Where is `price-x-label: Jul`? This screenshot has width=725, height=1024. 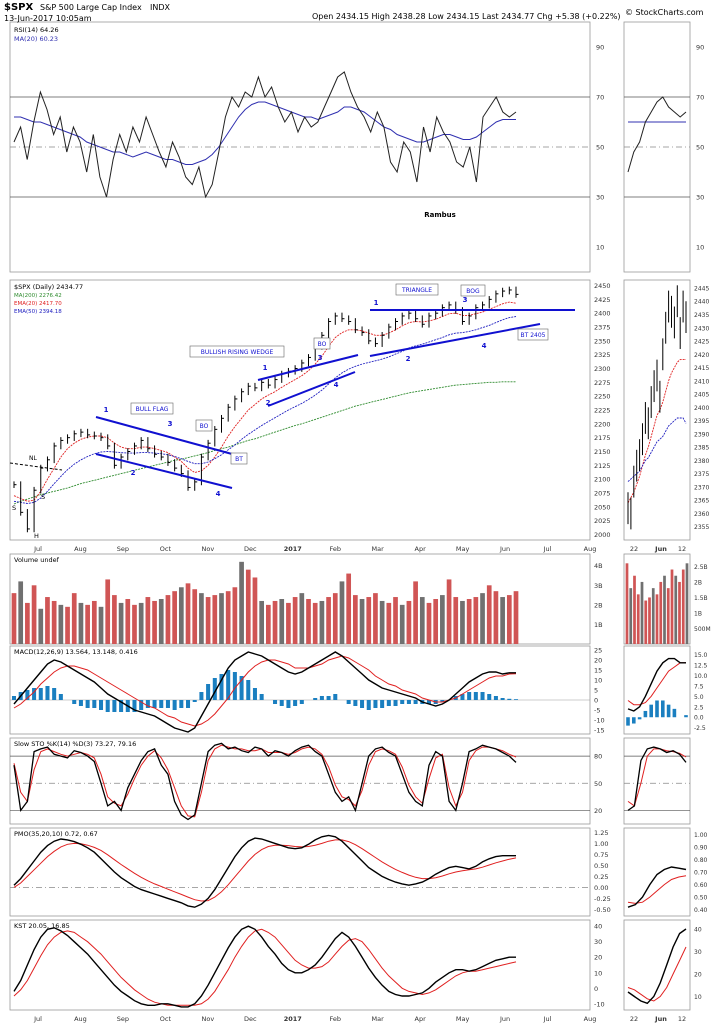
price-x-label: Jul is located at coordinates (547, 549).